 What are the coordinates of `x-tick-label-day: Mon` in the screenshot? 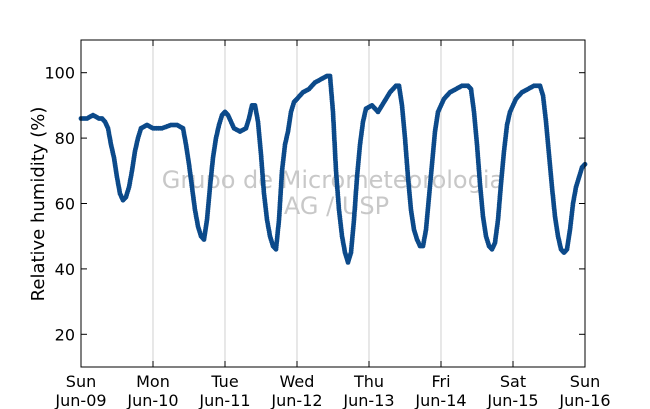 It's located at (153, 381).